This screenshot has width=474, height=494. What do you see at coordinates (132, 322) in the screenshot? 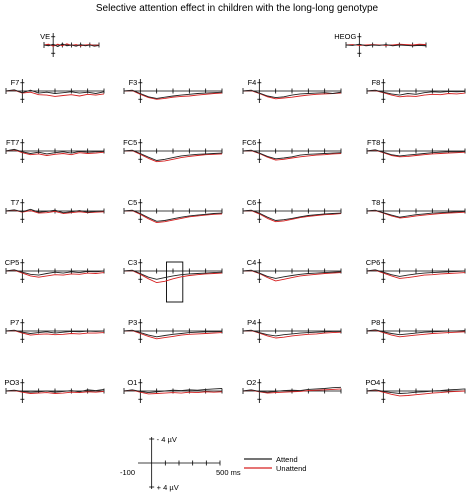
I see `channel-label: P3` at bounding box center [132, 322].